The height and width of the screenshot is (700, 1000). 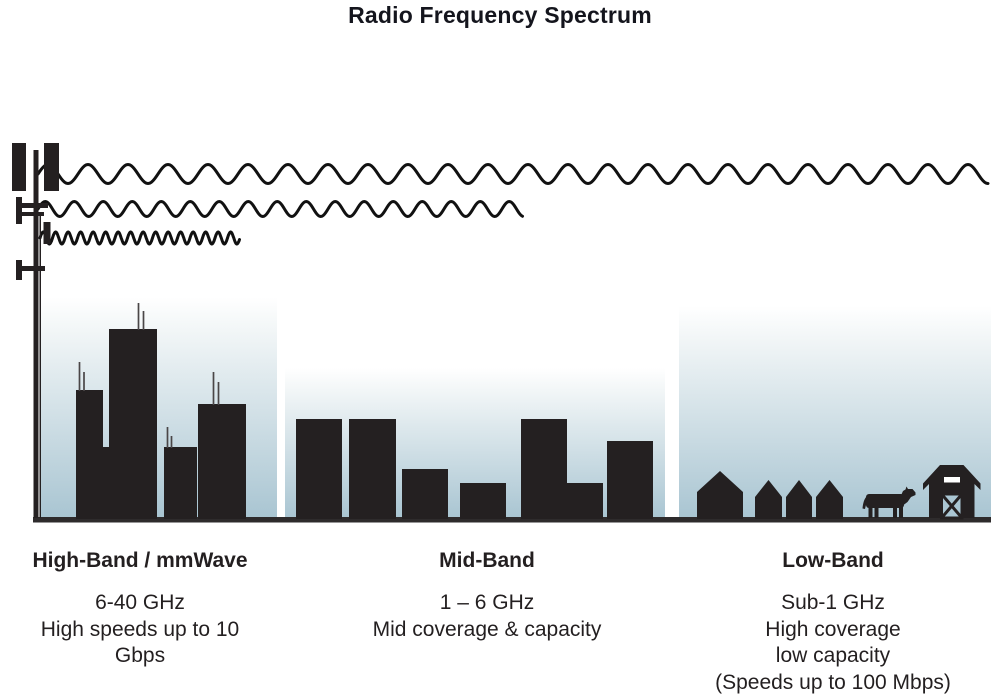 I want to click on cell-tower-mast-line, so click(x=40, y=366).